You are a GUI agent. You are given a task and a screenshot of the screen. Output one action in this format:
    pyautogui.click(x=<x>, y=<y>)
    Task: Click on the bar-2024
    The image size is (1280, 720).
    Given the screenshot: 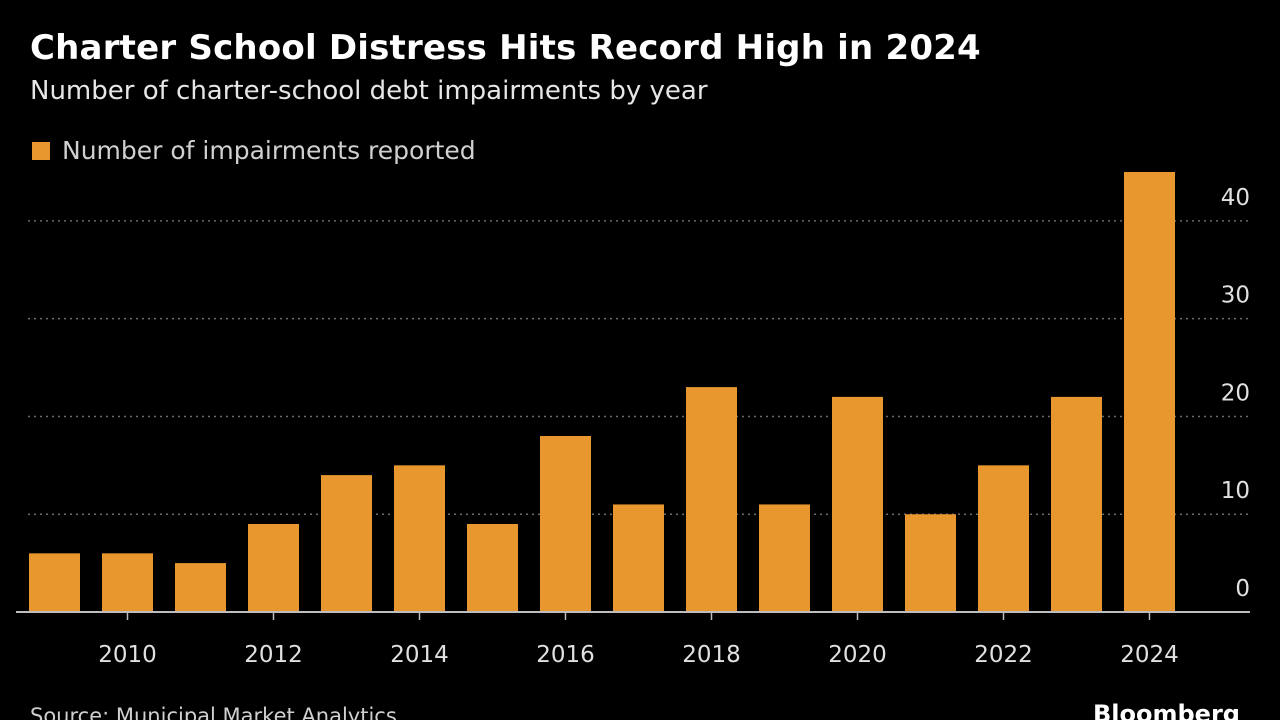 What is the action you would take?
    pyautogui.click(x=1149, y=392)
    